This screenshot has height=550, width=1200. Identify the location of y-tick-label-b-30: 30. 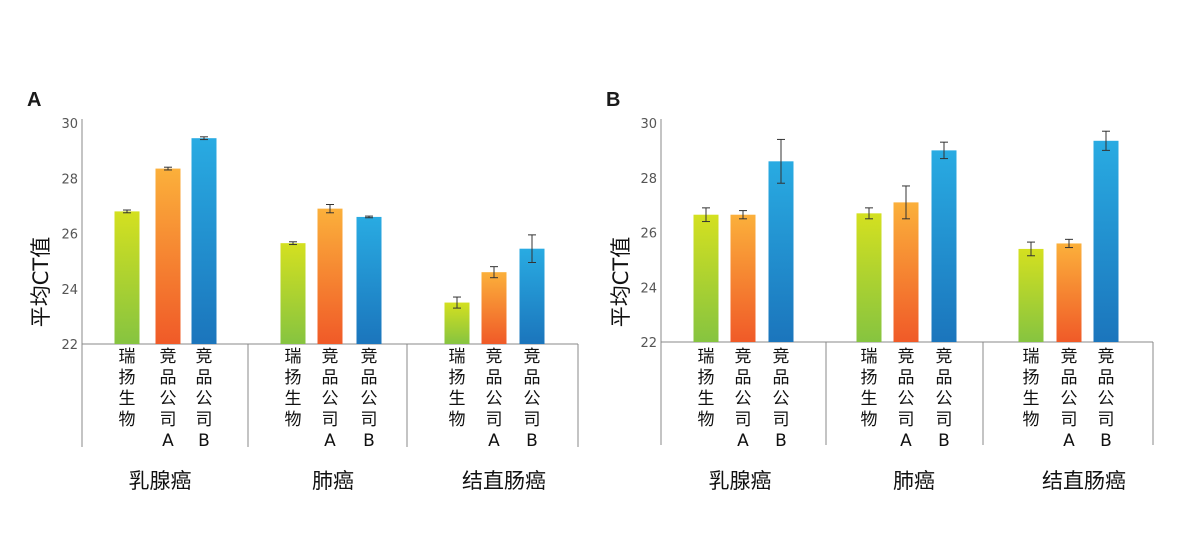
(648, 124).